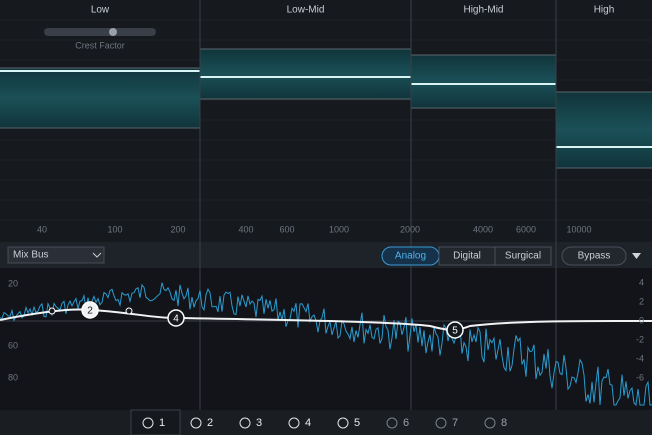 This screenshot has width=652, height=435. What do you see at coordinates (406, 423) in the screenshot?
I see `tab-label: 6` at bounding box center [406, 423].